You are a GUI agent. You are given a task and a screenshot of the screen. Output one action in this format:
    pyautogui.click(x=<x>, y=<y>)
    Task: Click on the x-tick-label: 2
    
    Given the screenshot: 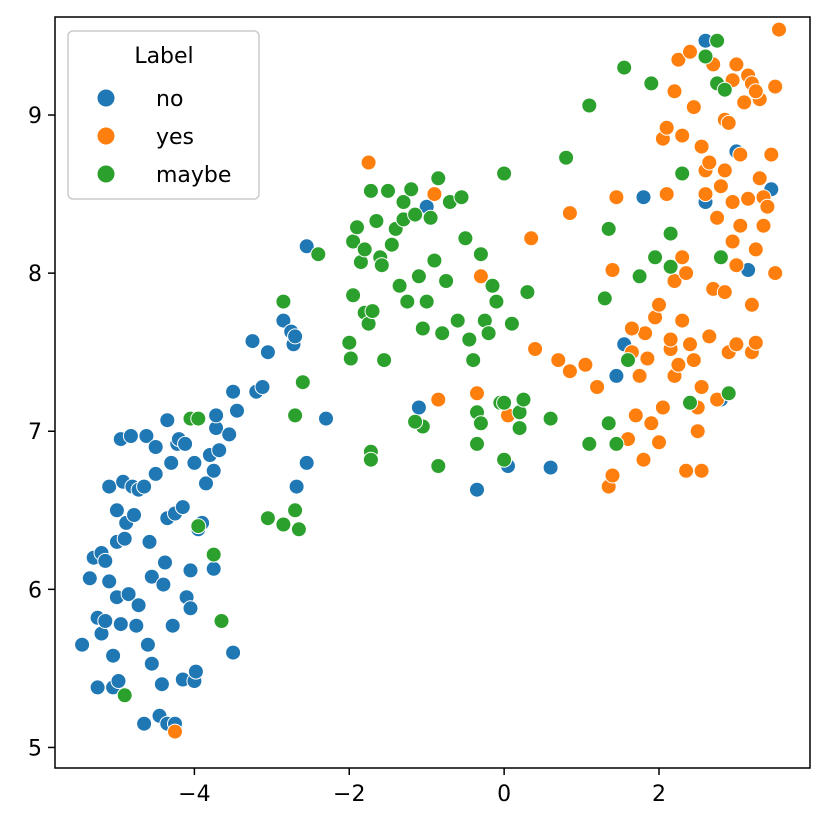 What is the action you would take?
    pyautogui.click(x=659, y=794)
    